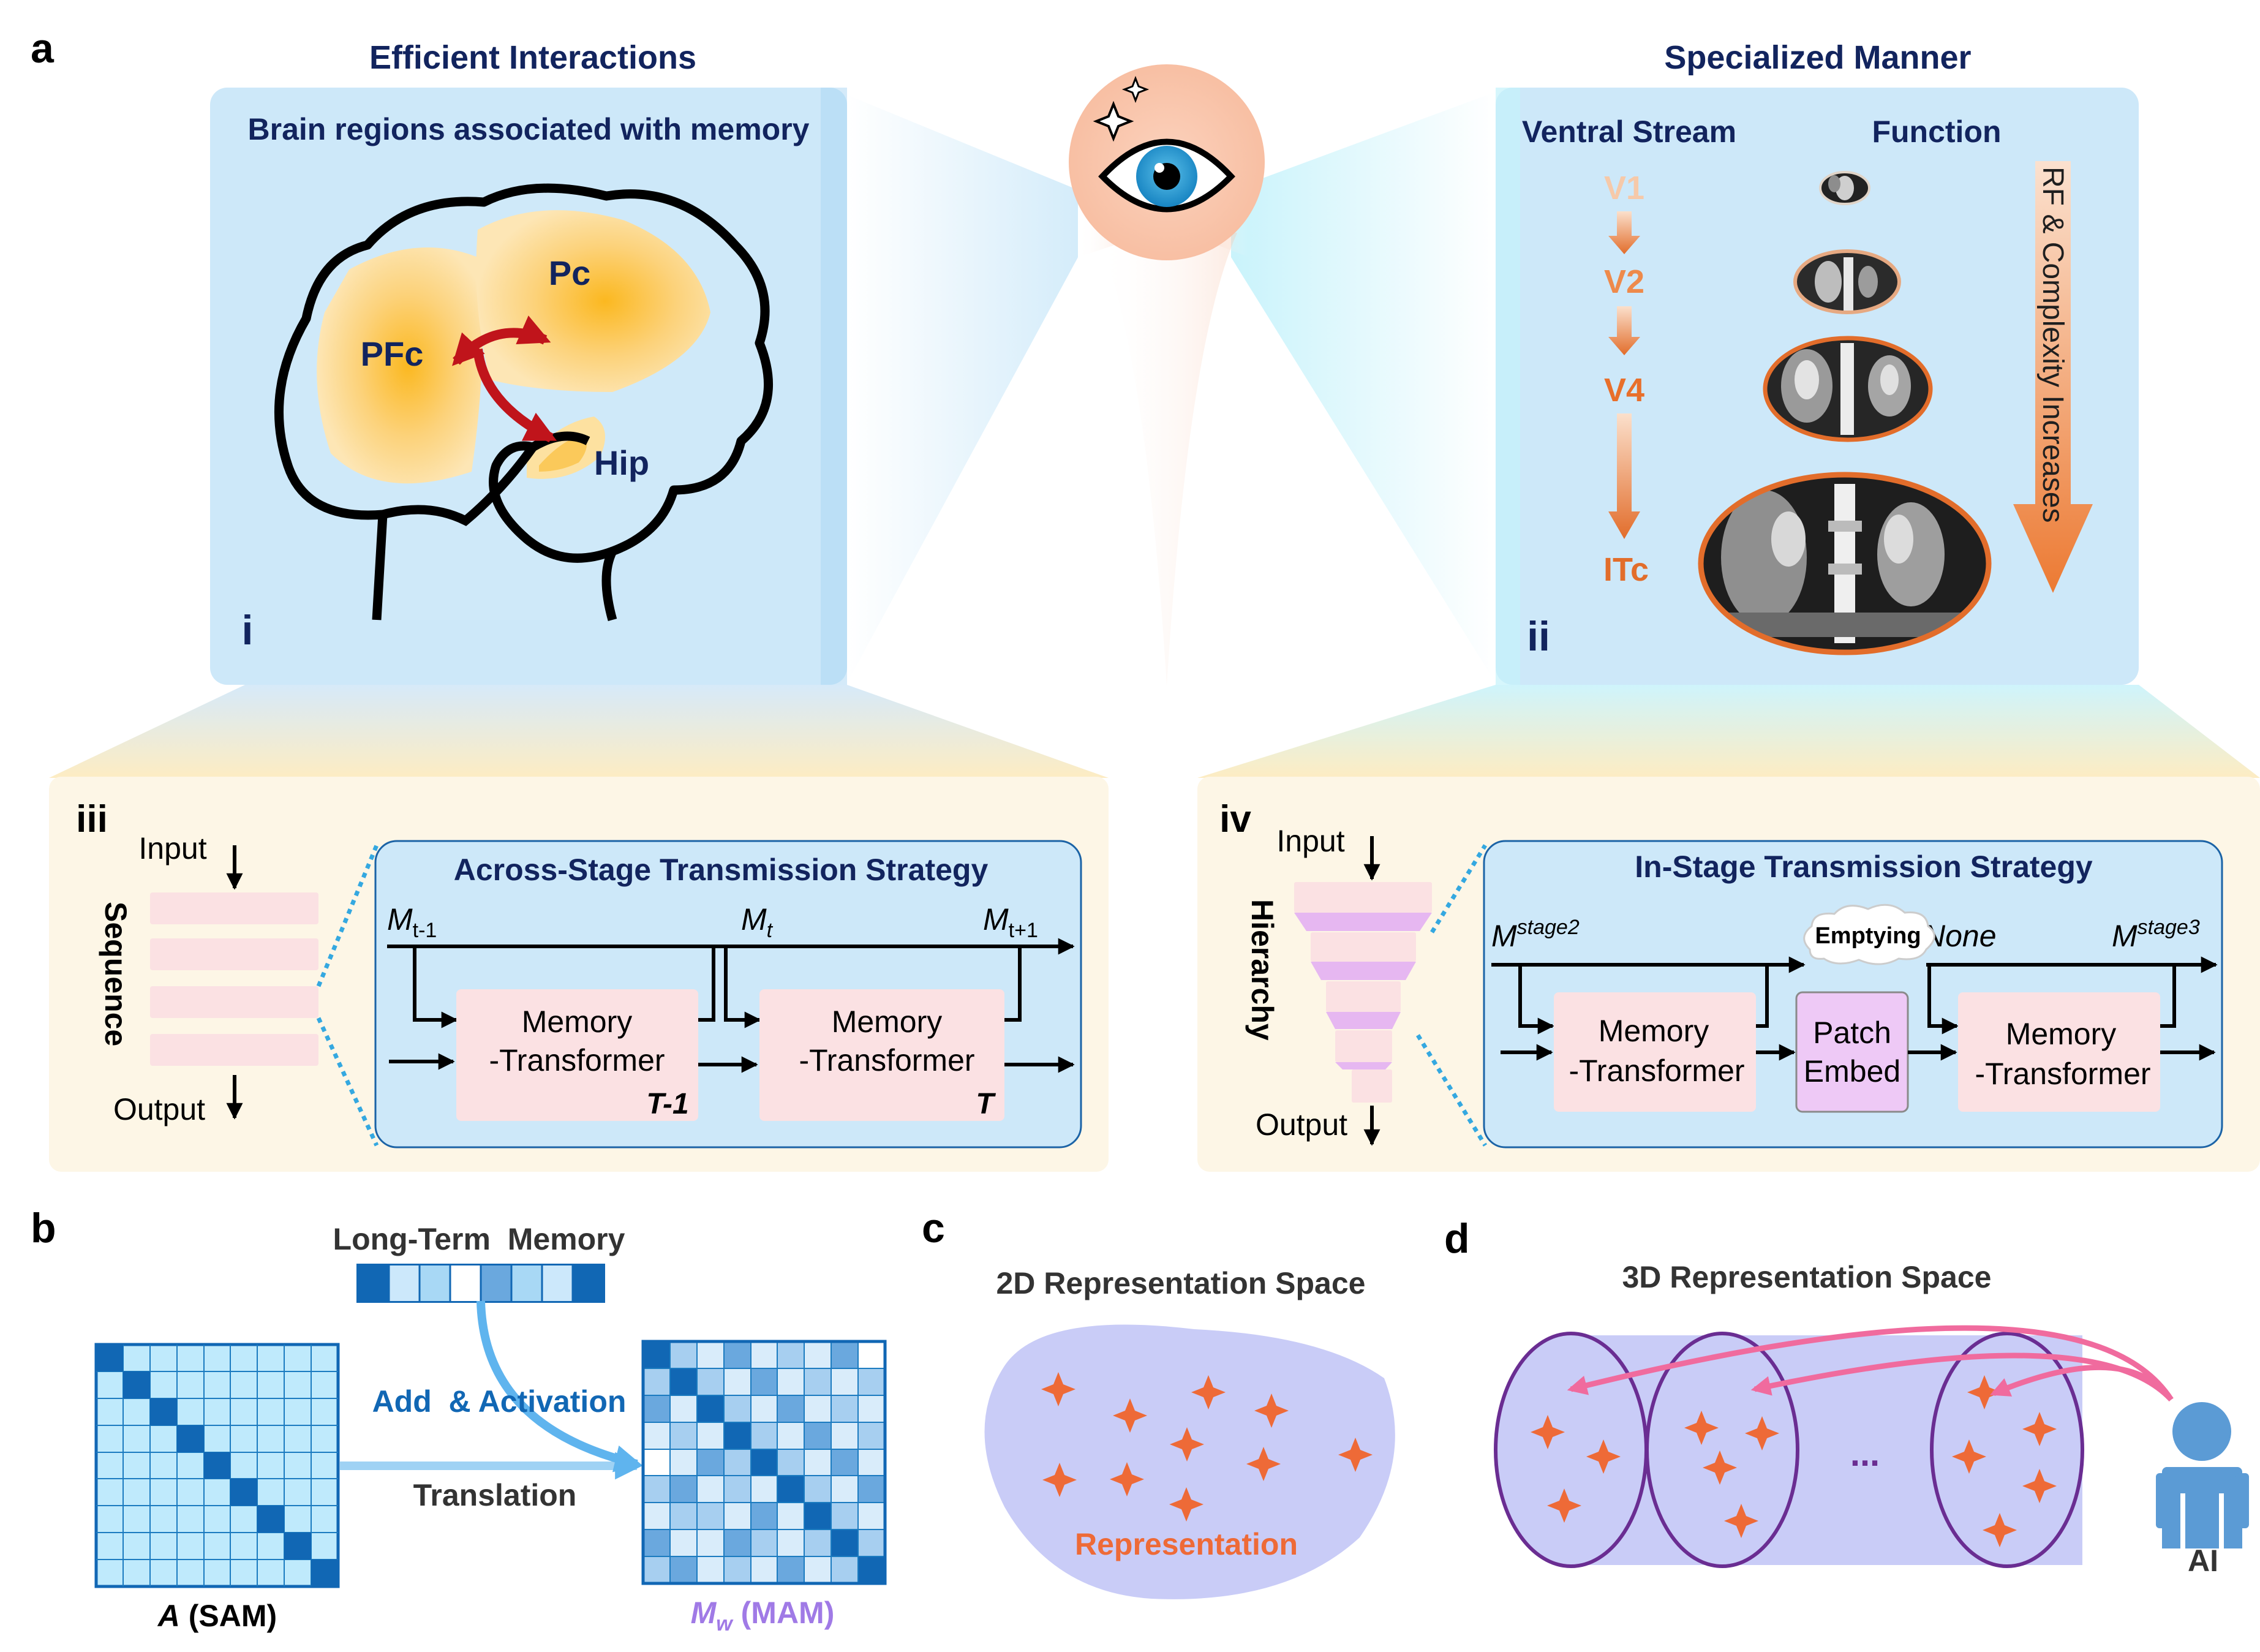  Describe the element at coordinates (159, 1109) in the screenshot. I see `iii-output: Output` at that location.